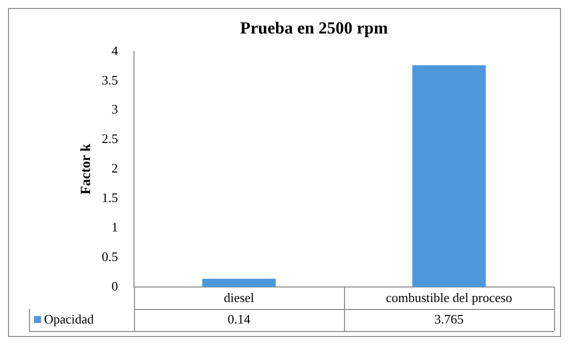 The image size is (569, 345). What do you see at coordinates (449, 298) in the screenshot?
I see `x-tick-label: combustible del proceso` at bounding box center [449, 298].